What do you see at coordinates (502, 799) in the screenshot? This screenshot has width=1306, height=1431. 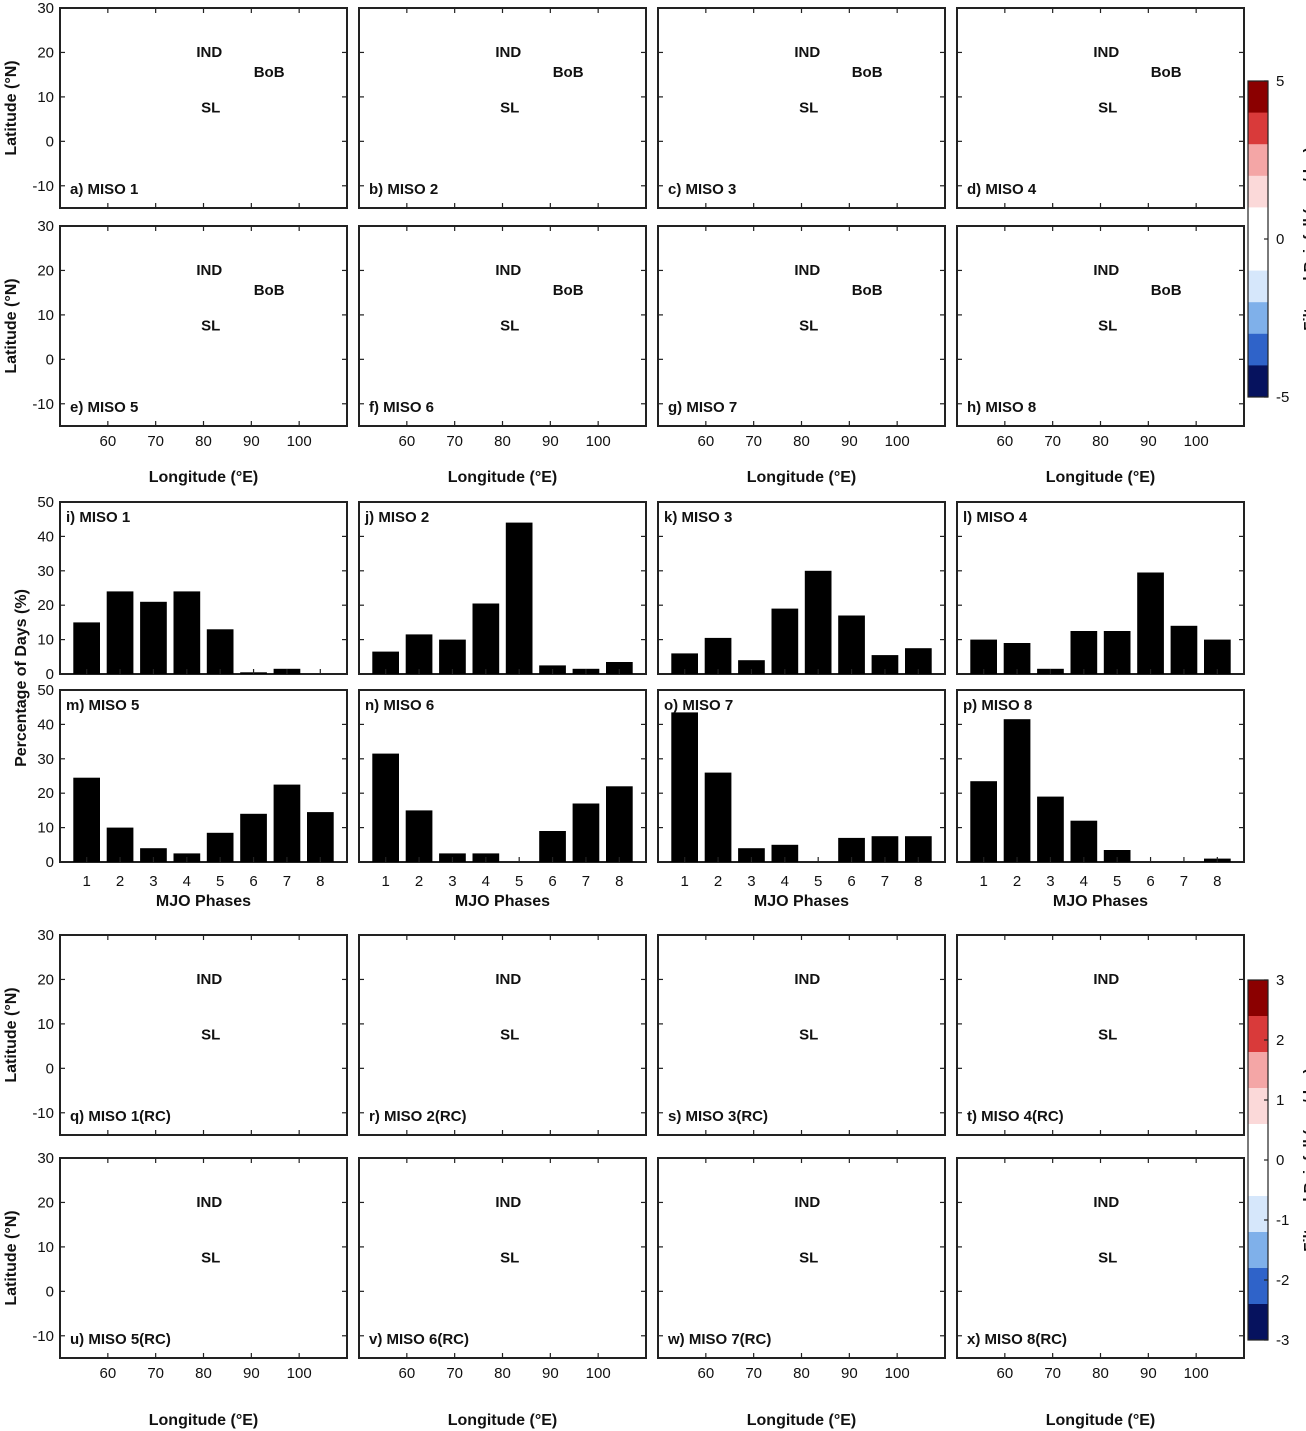 I see `bar-panel-6: 1 2 3 4 5 6 7 8 n) MISO 6 MJO Phases` at bounding box center [502, 799].